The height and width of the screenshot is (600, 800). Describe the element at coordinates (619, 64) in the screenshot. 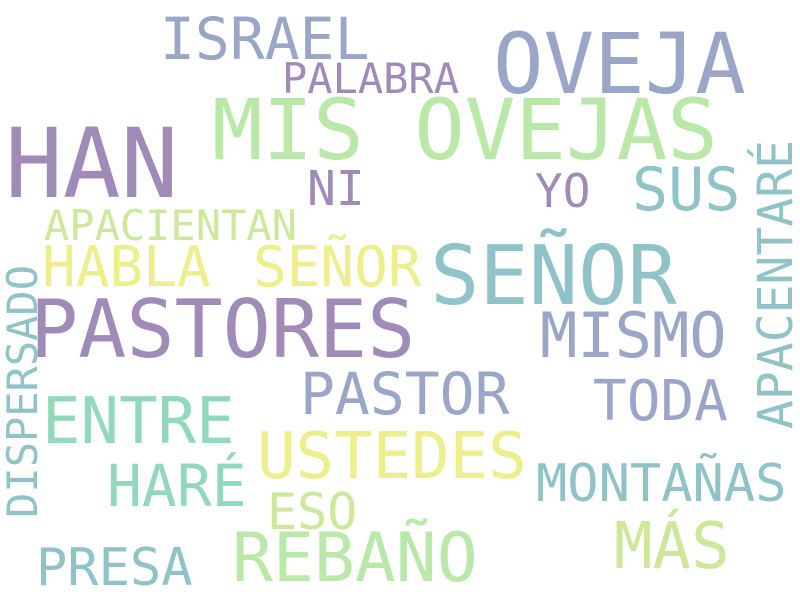

I see `word-oveja: OVEJA` at that location.